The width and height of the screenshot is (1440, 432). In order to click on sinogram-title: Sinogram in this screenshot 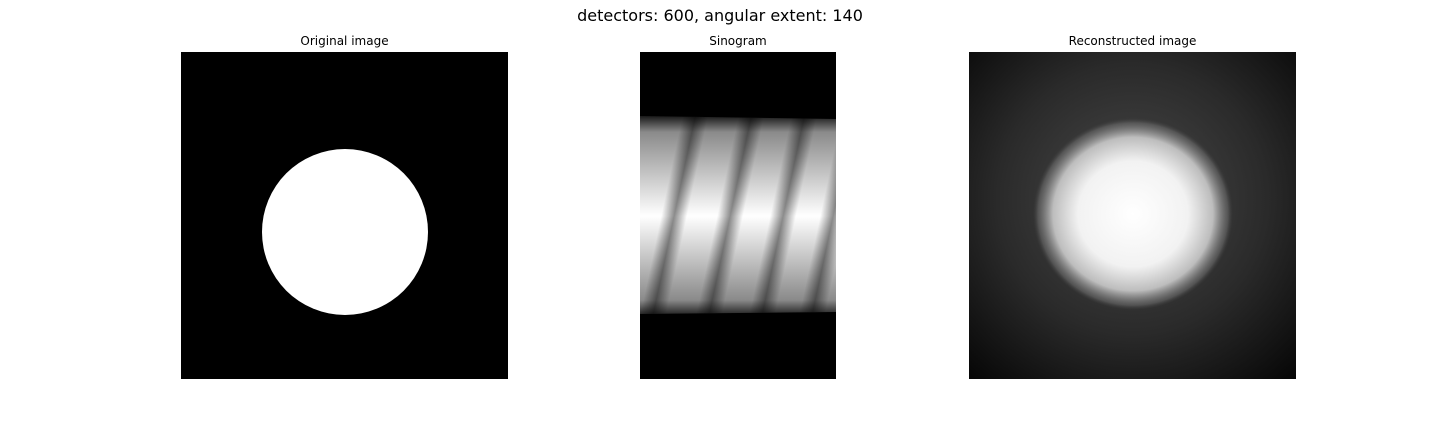, I will do `click(738, 41)`.